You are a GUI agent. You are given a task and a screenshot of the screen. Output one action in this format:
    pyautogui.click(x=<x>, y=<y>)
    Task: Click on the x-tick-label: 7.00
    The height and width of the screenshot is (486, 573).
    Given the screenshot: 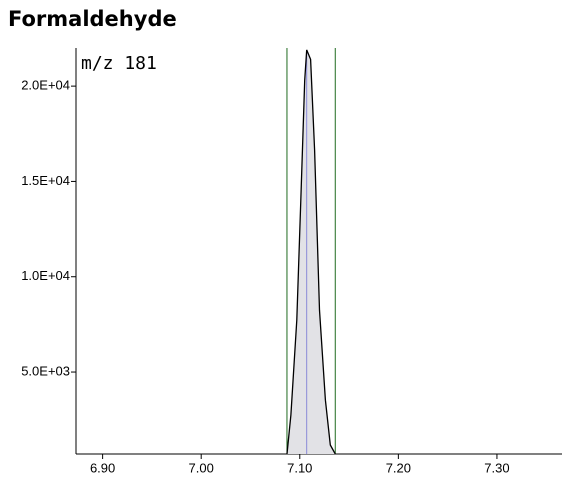 What is the action you would take?
    pyautogui.click(x=201, y=467)
    